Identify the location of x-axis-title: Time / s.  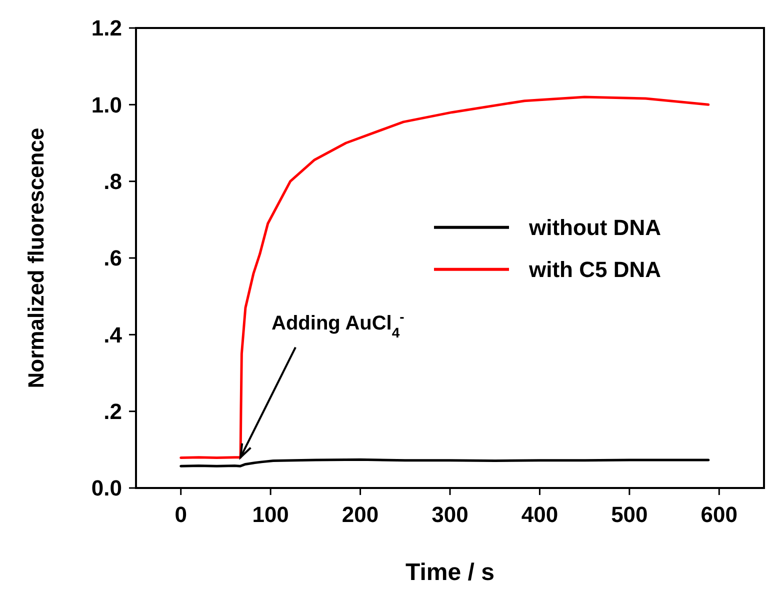
(450, 572).